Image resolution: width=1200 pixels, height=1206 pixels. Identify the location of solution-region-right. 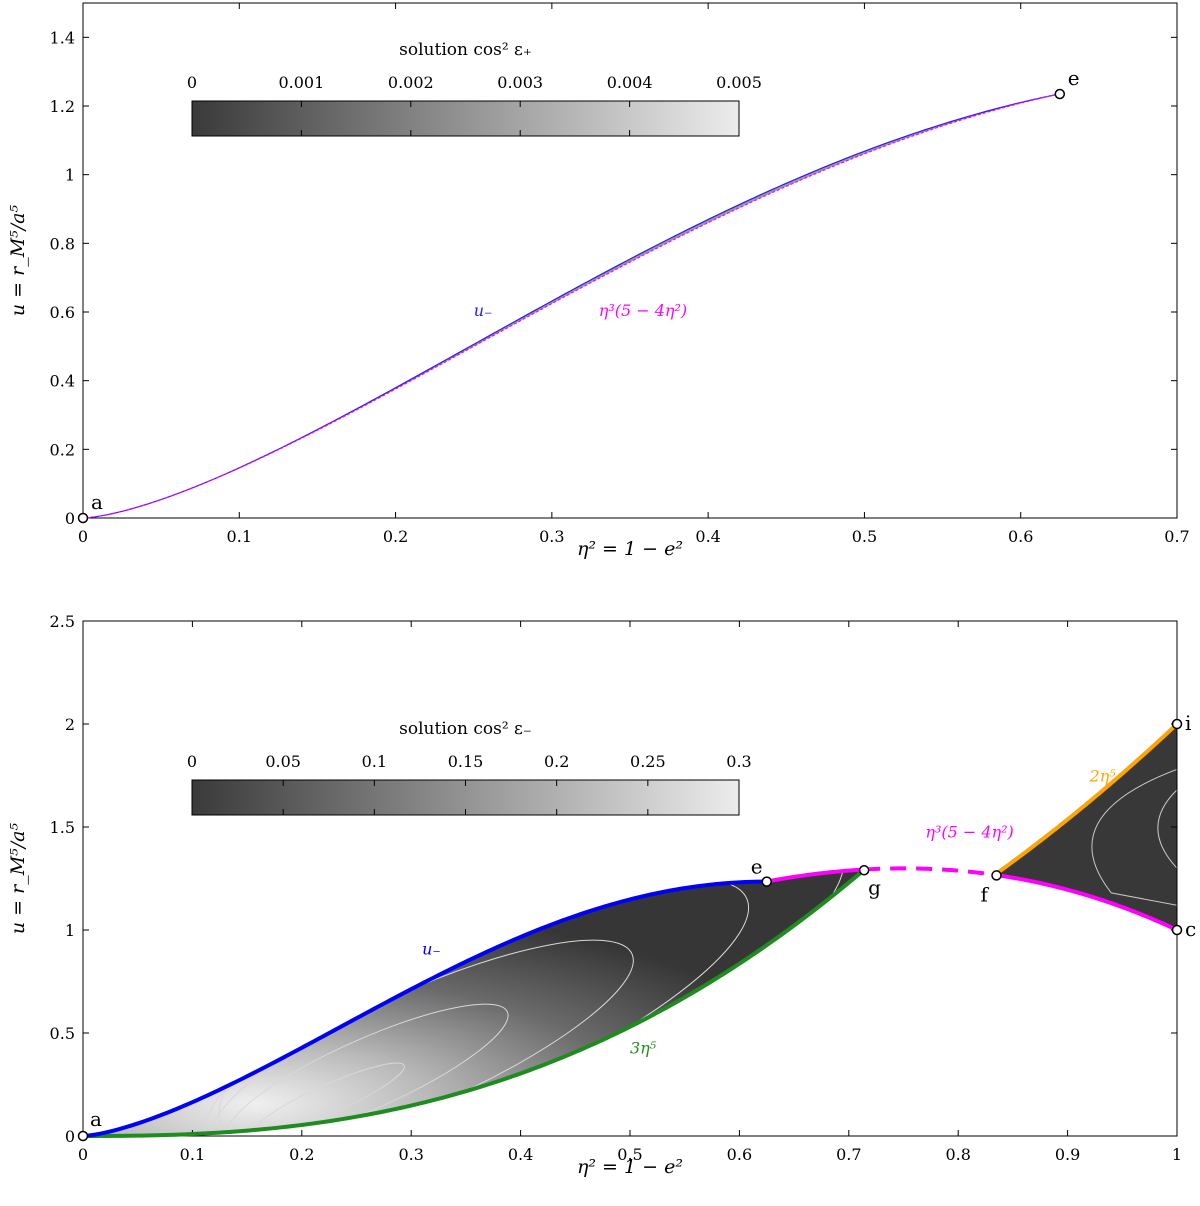
(1086, 827).